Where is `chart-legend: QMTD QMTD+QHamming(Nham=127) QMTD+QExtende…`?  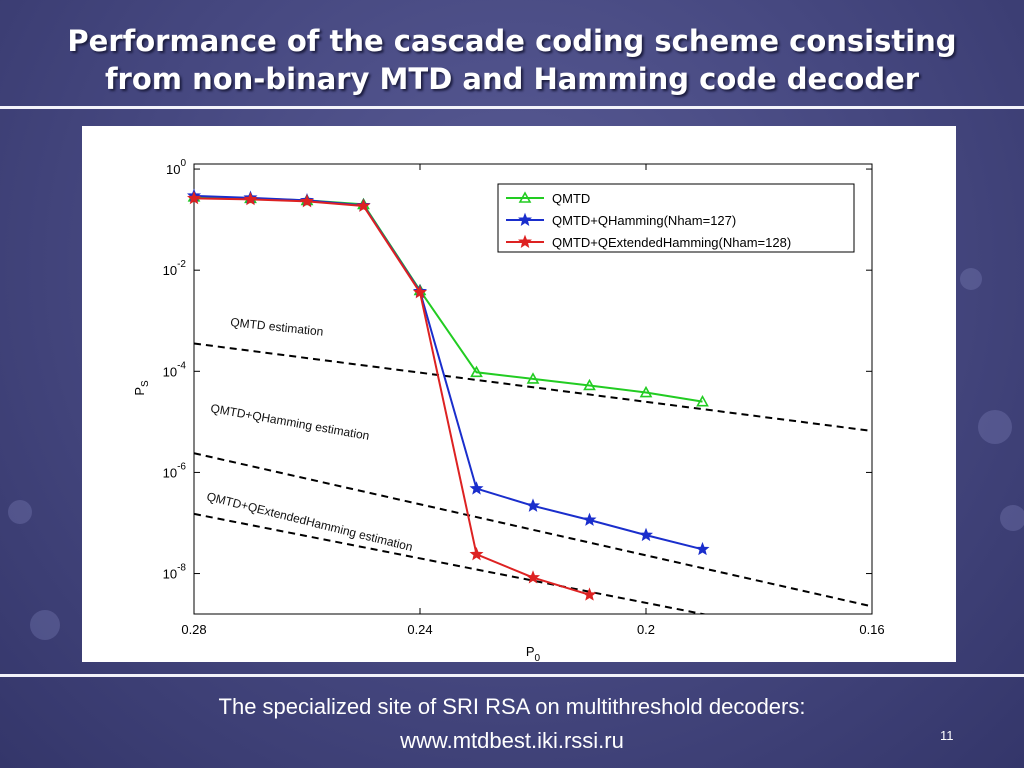 chart-legend: QMTD QMTD+QHamming(Nham=127) QMTD+QExtende… is located at coordinates (676, 218).